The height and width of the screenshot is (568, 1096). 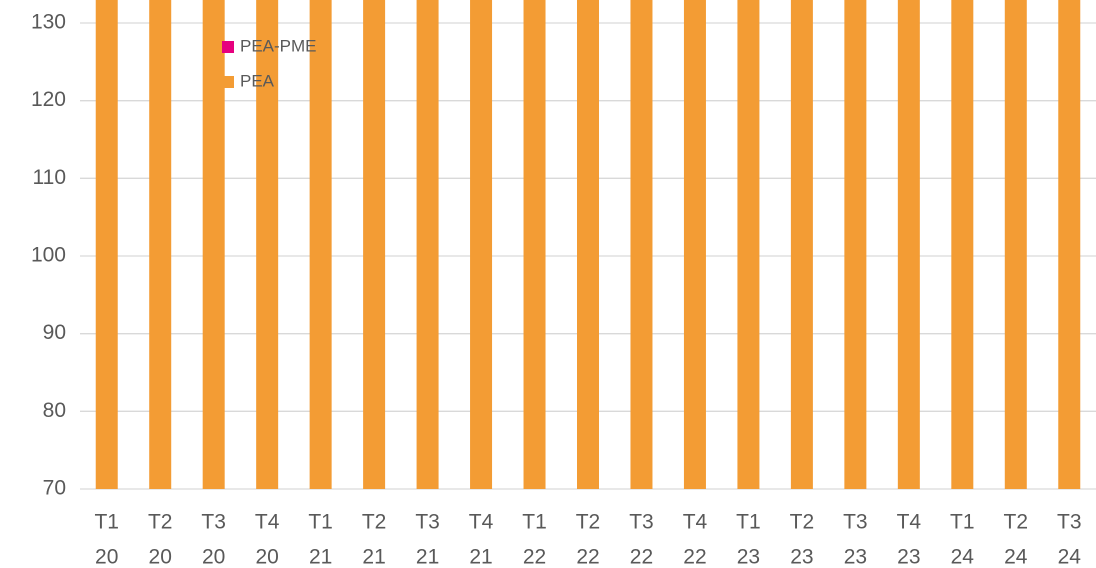 I want to click on legend-text: PEA, so click(x=257, y=80).